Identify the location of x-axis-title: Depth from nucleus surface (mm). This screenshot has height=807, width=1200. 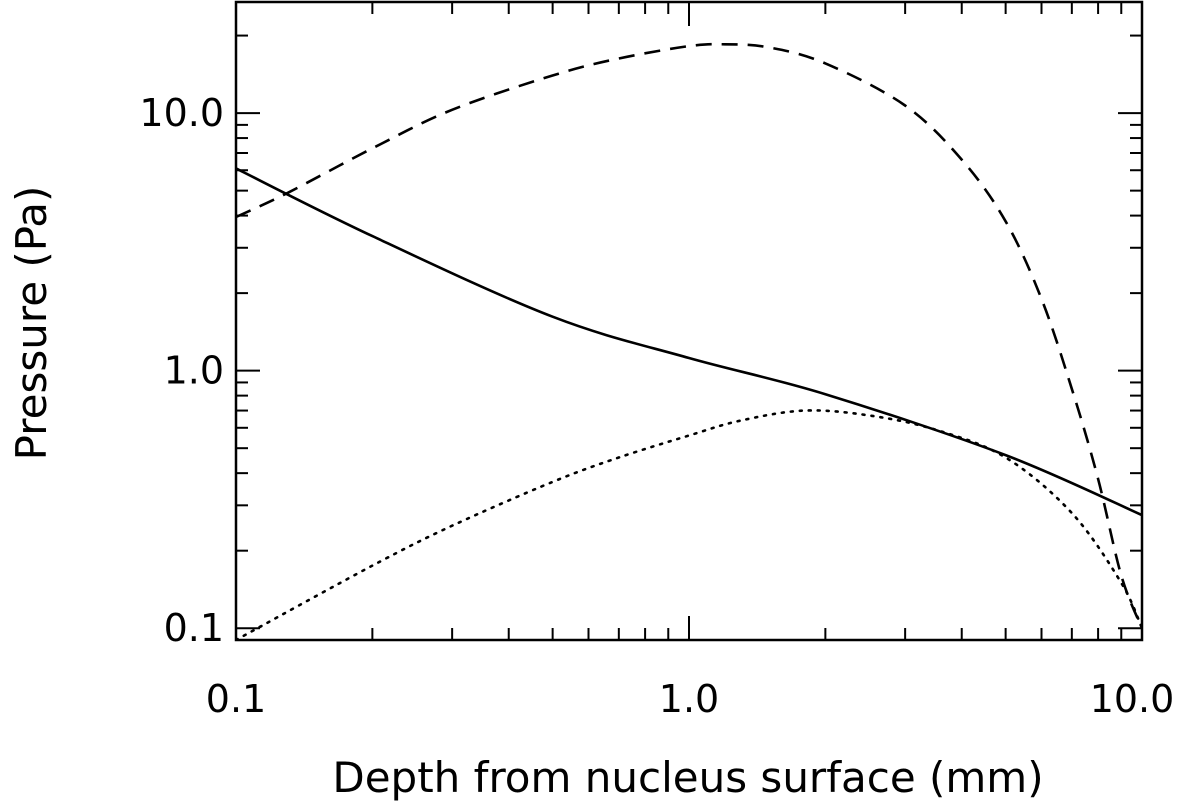
(687, 777).